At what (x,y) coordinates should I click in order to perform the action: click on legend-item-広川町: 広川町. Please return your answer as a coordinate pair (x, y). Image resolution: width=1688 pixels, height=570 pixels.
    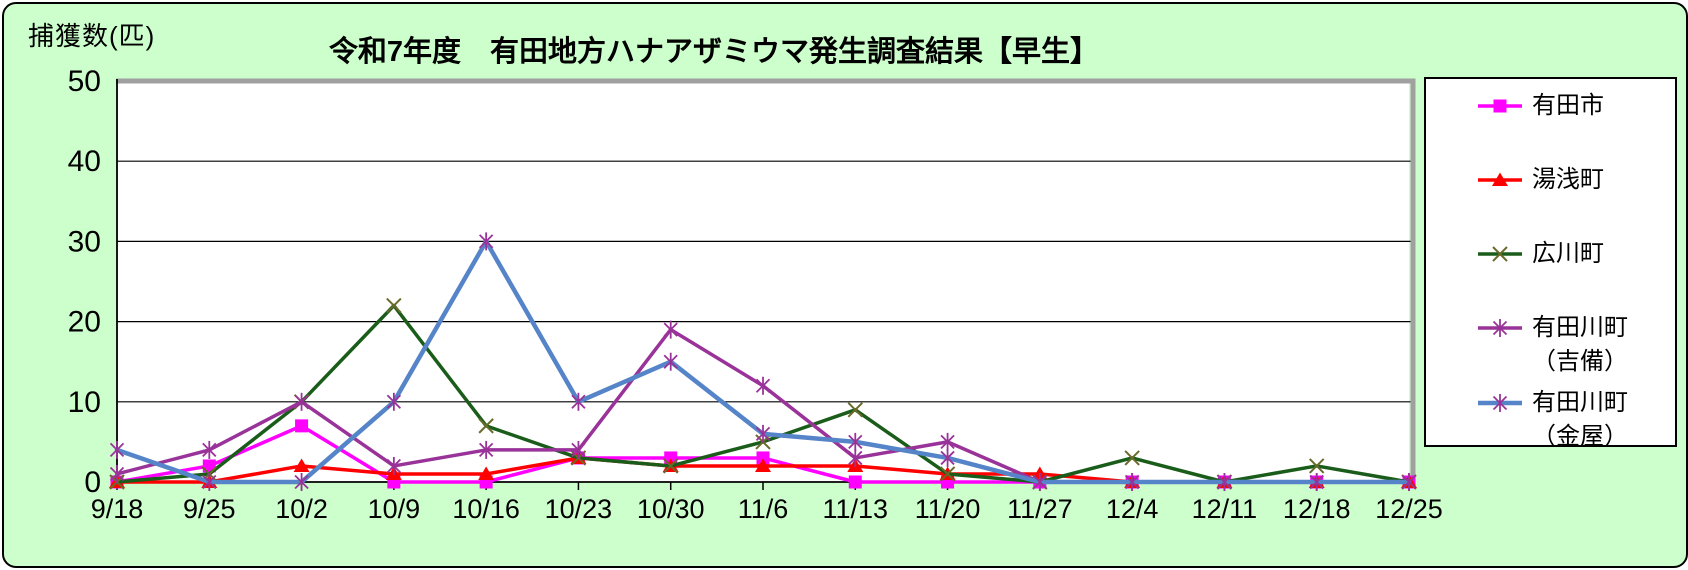
    Looking at the image, I should click on (1540, 254).